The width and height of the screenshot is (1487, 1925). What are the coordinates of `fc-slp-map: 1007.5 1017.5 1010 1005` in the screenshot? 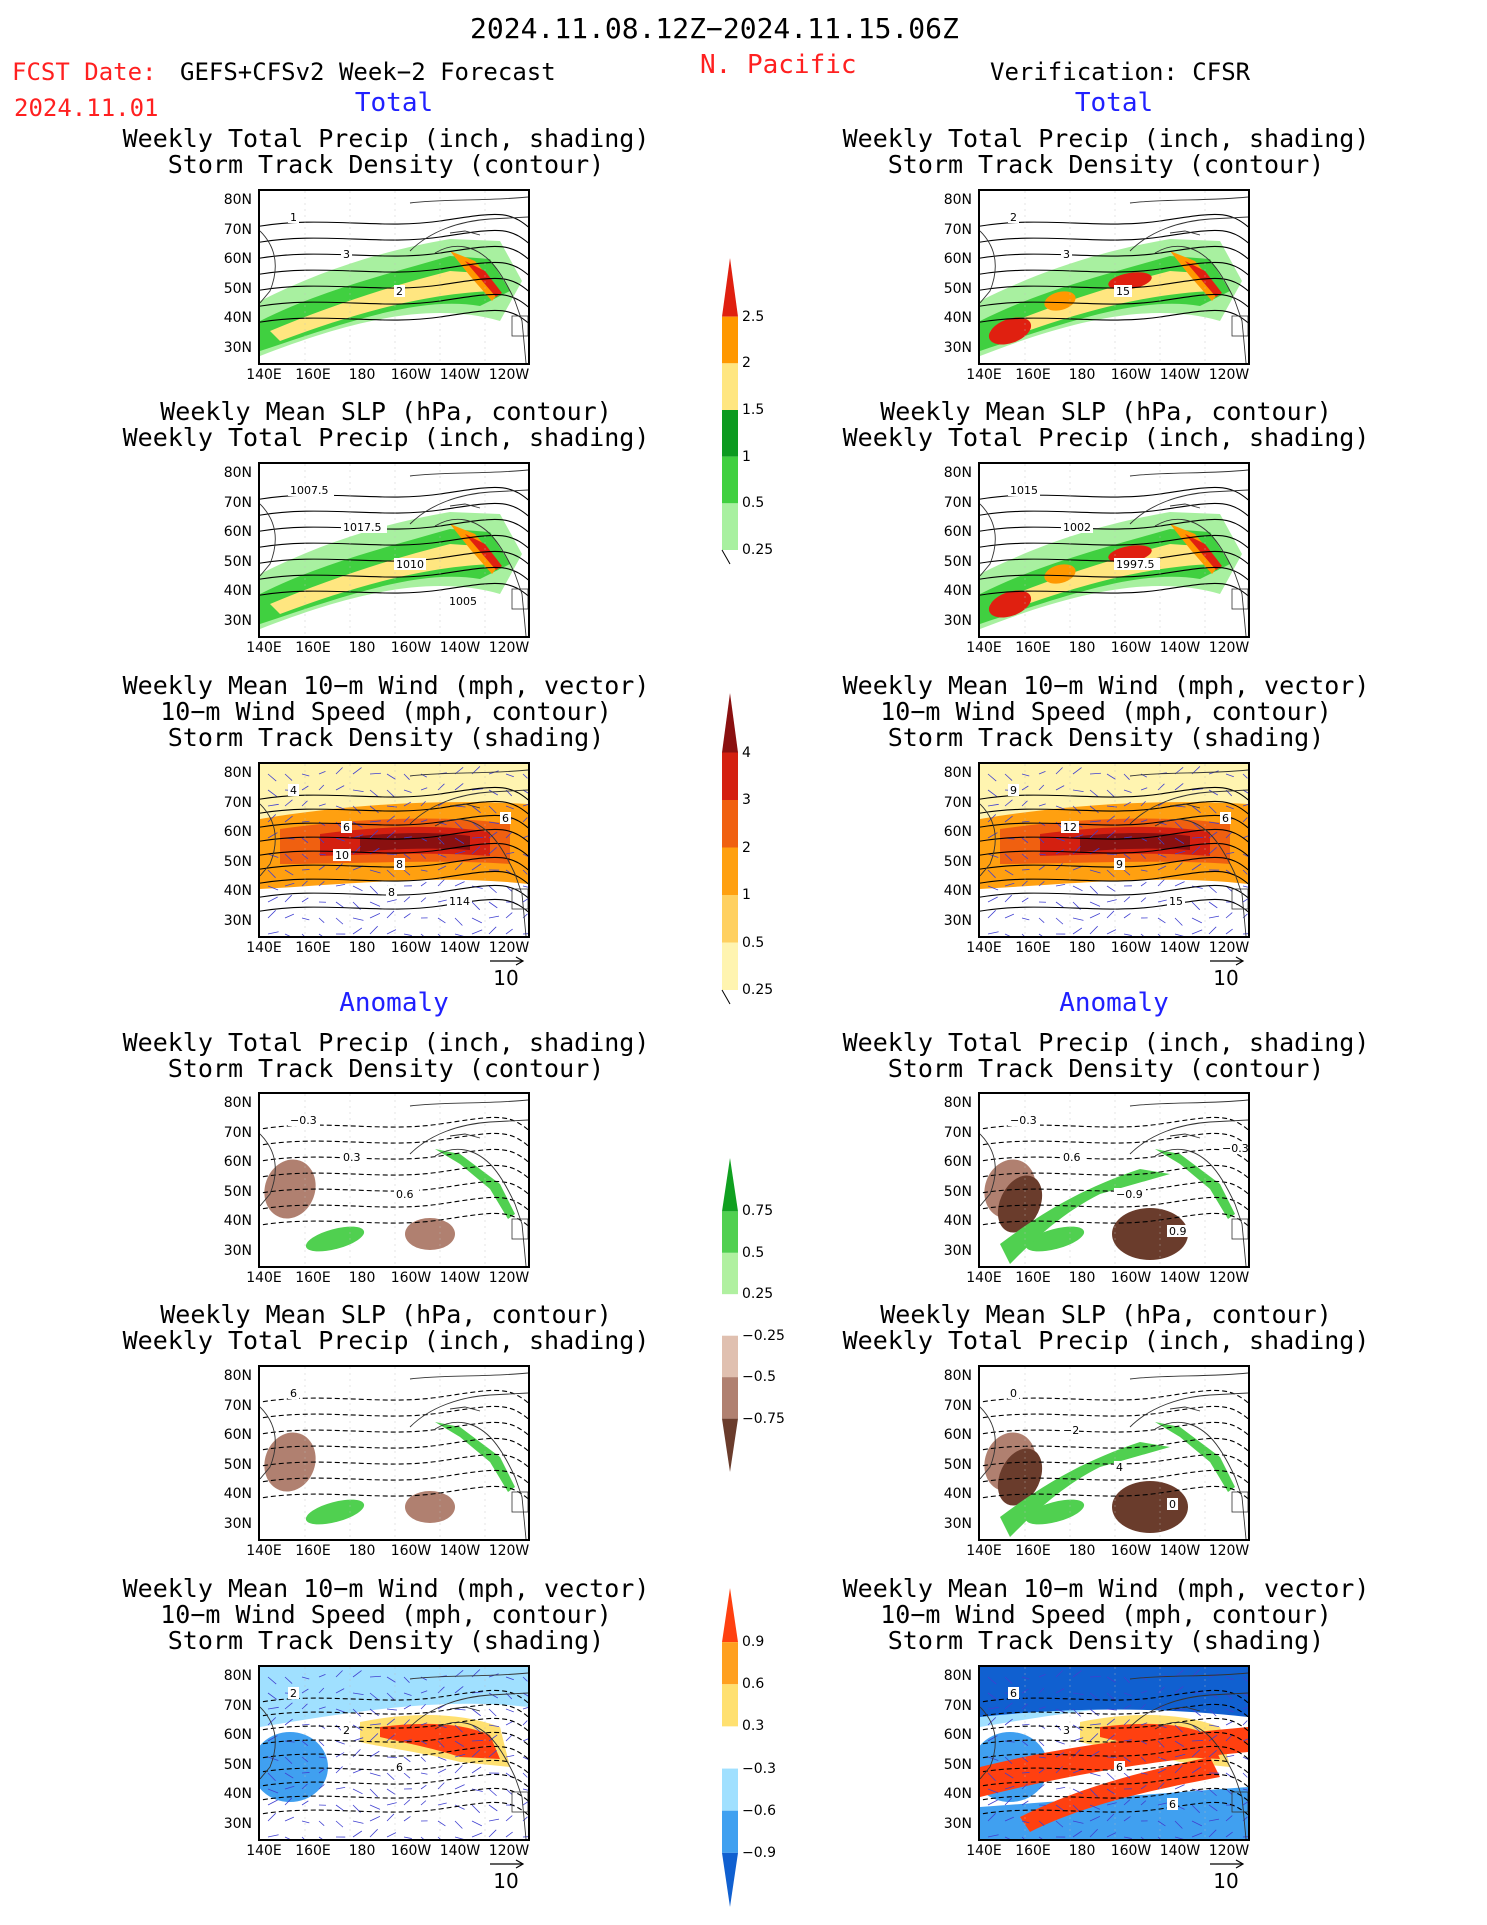 It's located at (394, 550).